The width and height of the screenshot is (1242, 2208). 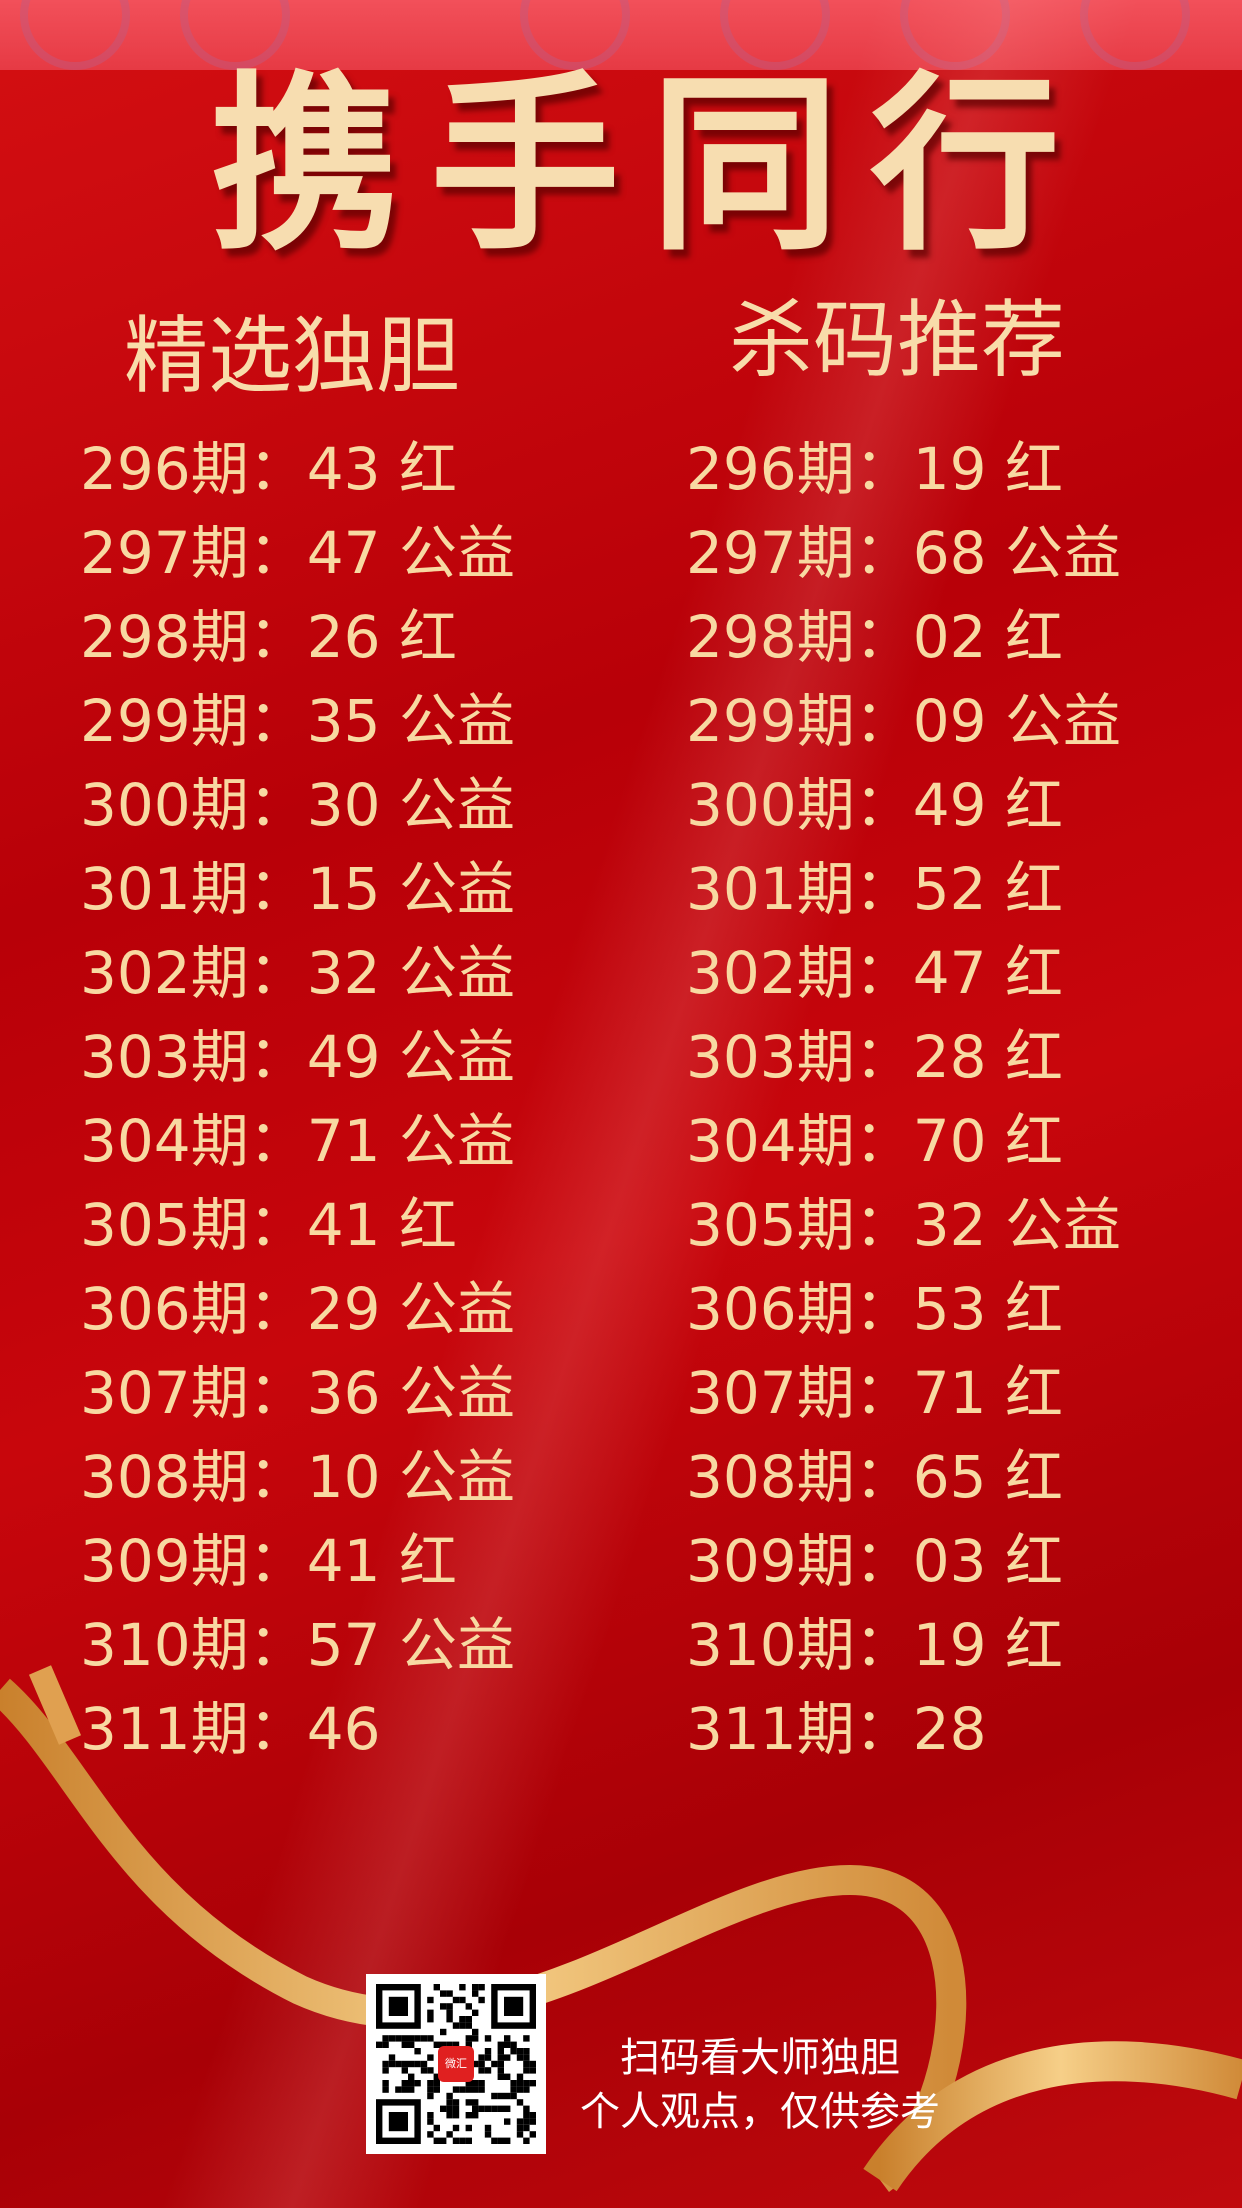 What do you see at coordinates (760, 2058) in the screenshot?
I see `footer-line-1: 扫码看大师独胆` at bounding box center [760, 2058].